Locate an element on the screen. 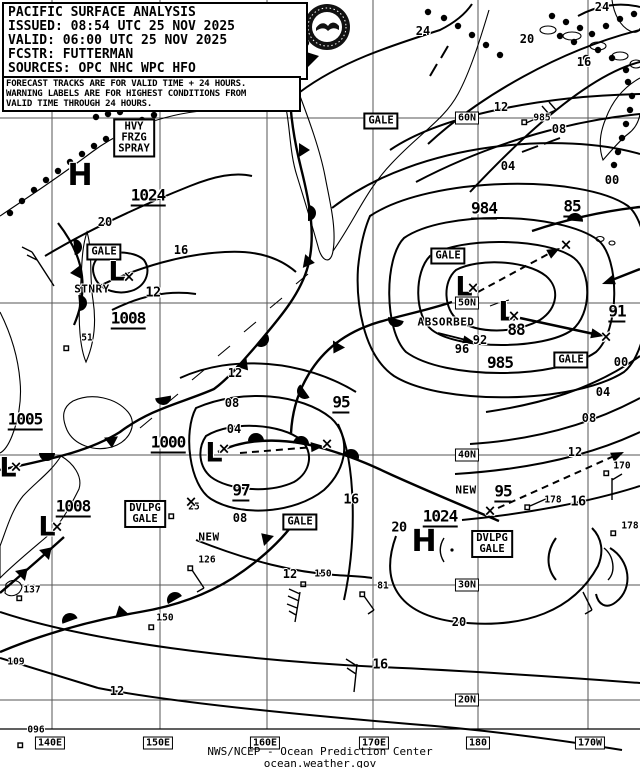 Image resolution: width=640 pixels, height=768 pixels. warning-label-dvlpg-gale: DVLPG GALE is located at coordinates (145, 514).